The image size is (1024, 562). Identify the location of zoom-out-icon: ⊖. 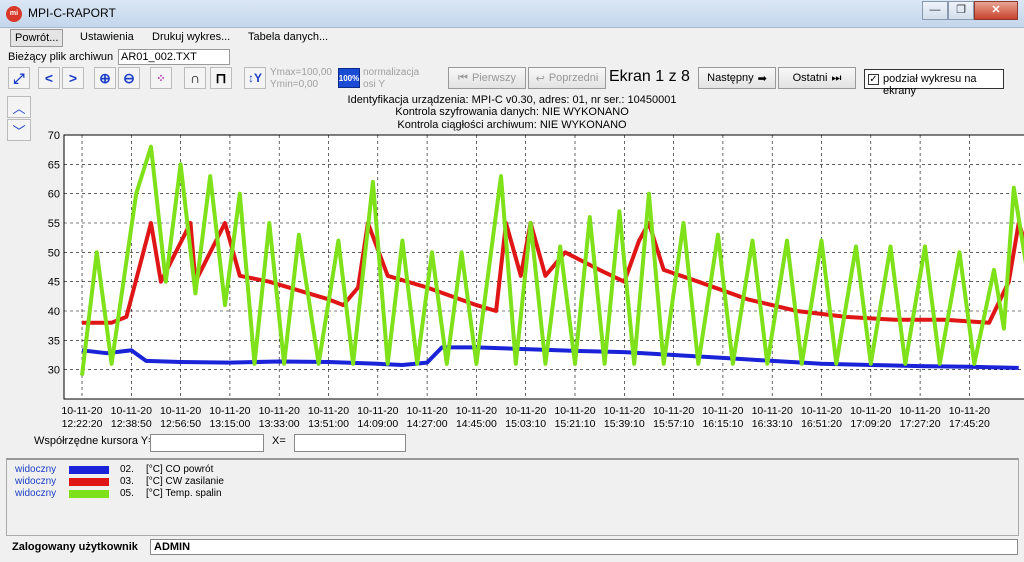
(129, 78).